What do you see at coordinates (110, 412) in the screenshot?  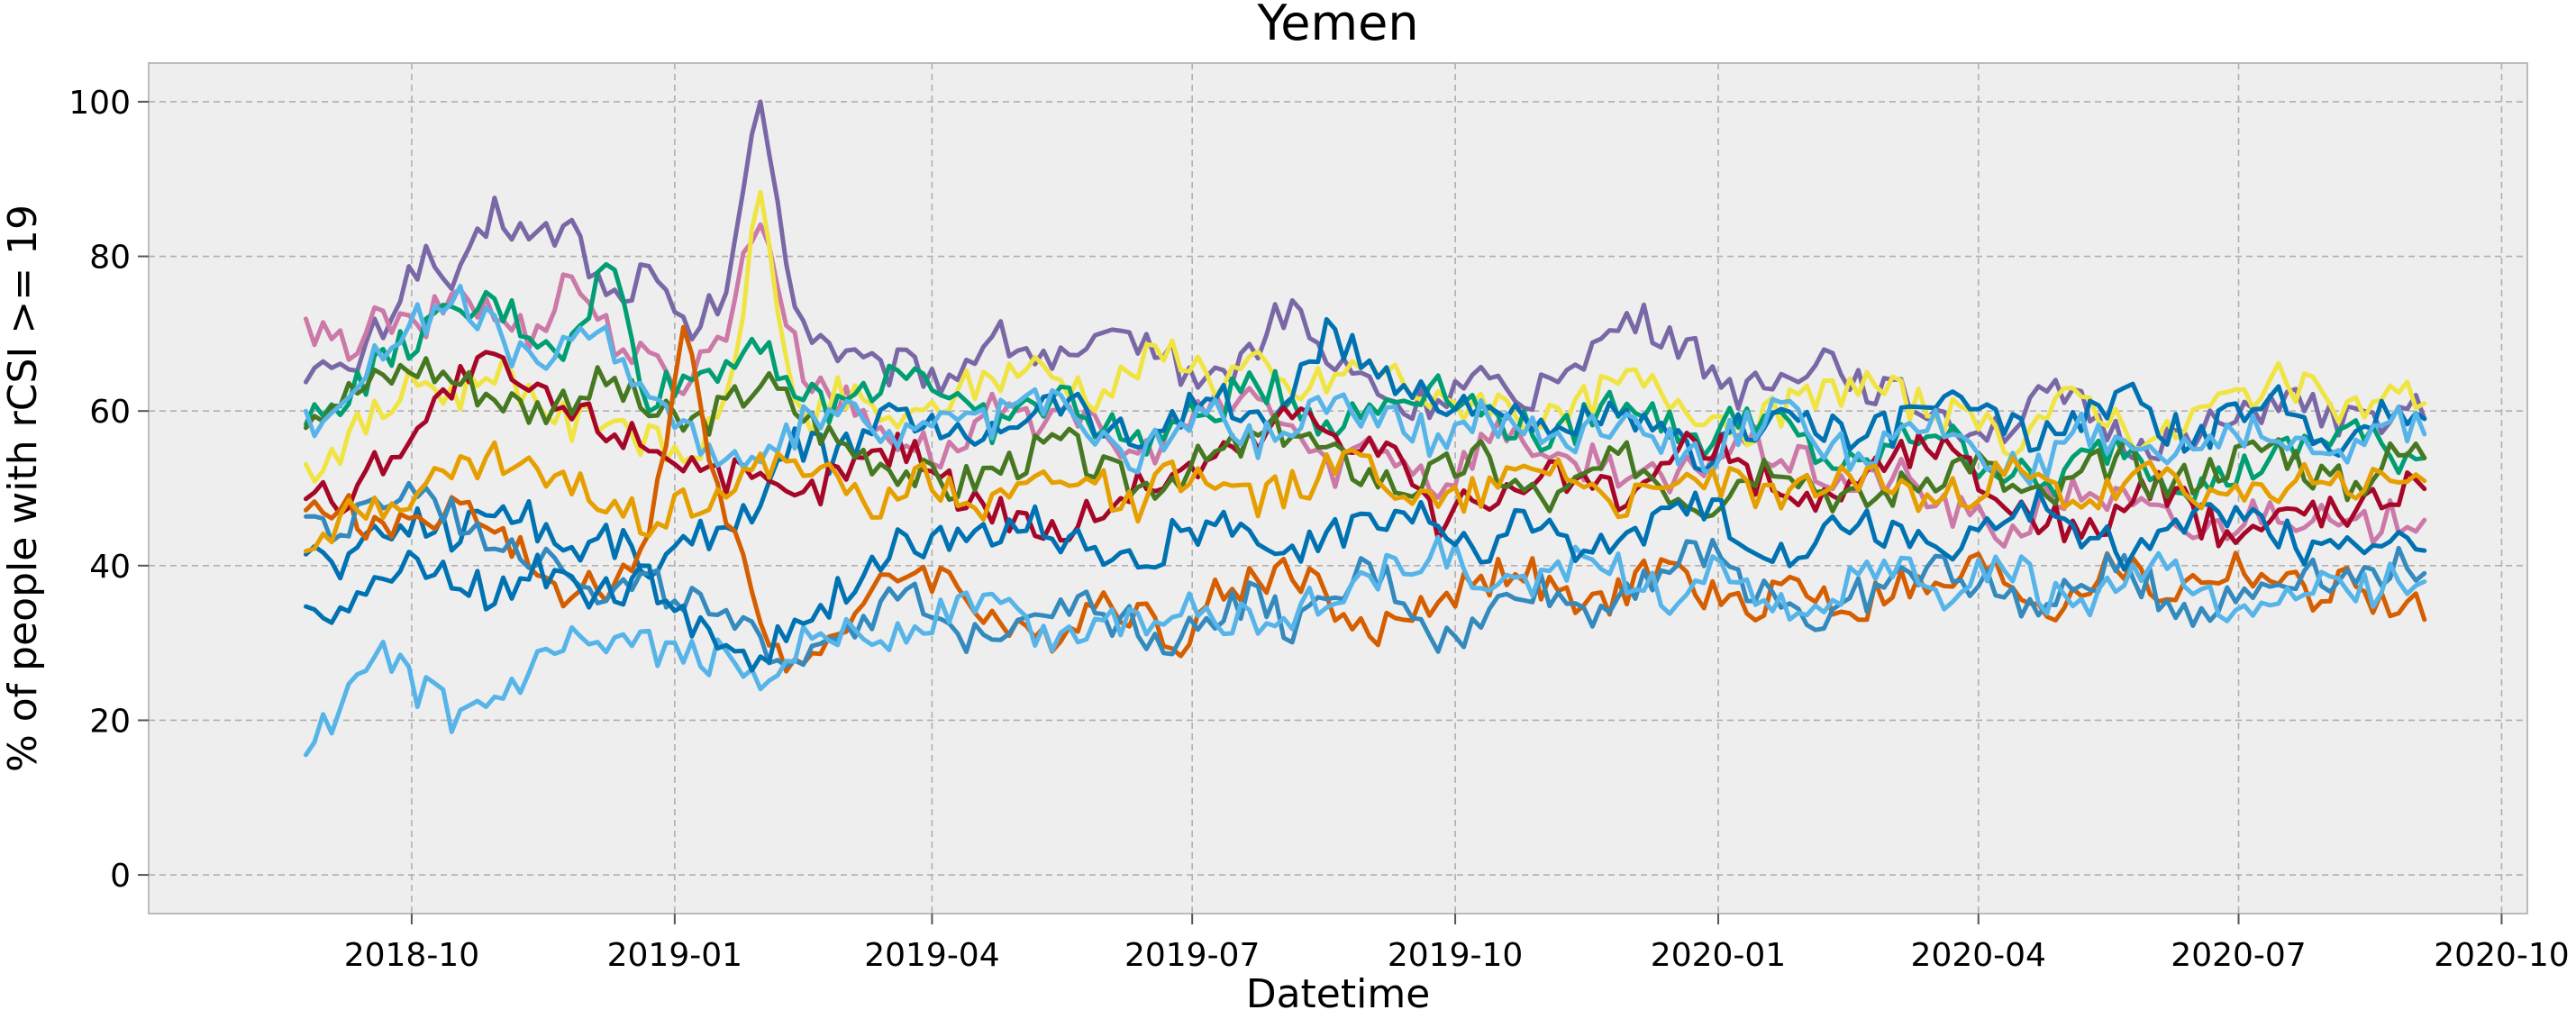 I see `y-tick-label: 60` at bounding box center [110, 412].